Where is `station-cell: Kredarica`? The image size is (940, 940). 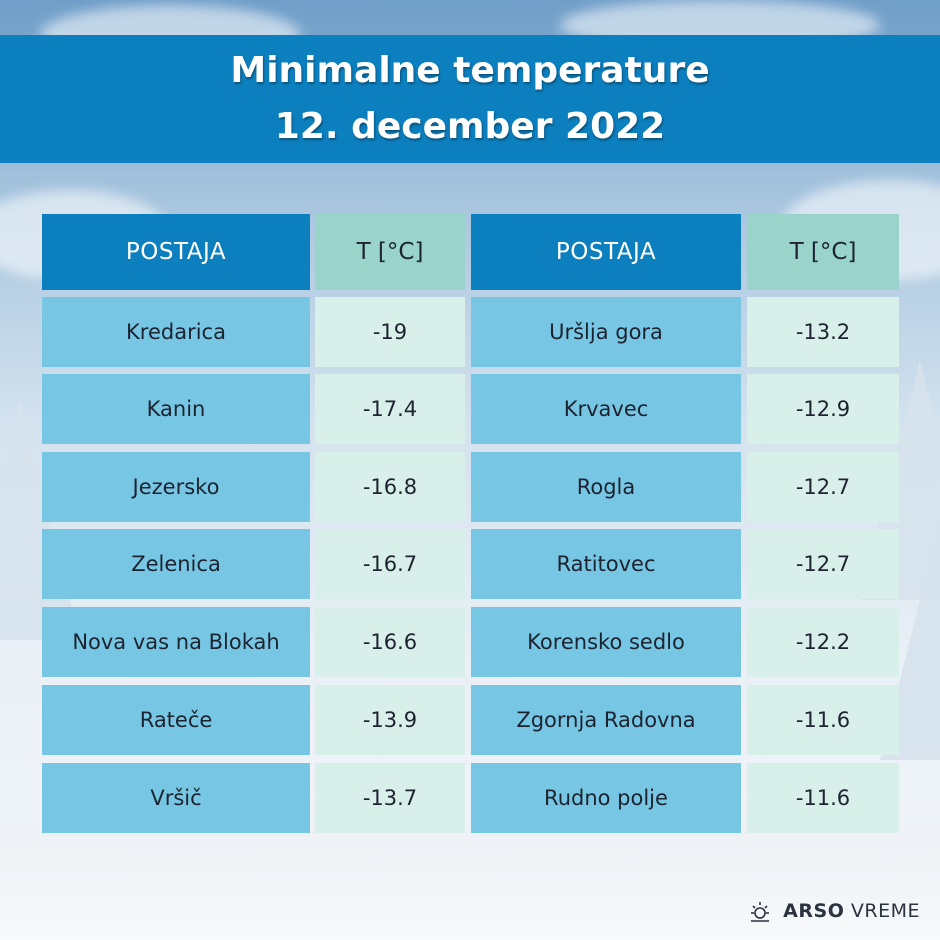
station-cell: Kredarica is located at coordinates (176, 332).